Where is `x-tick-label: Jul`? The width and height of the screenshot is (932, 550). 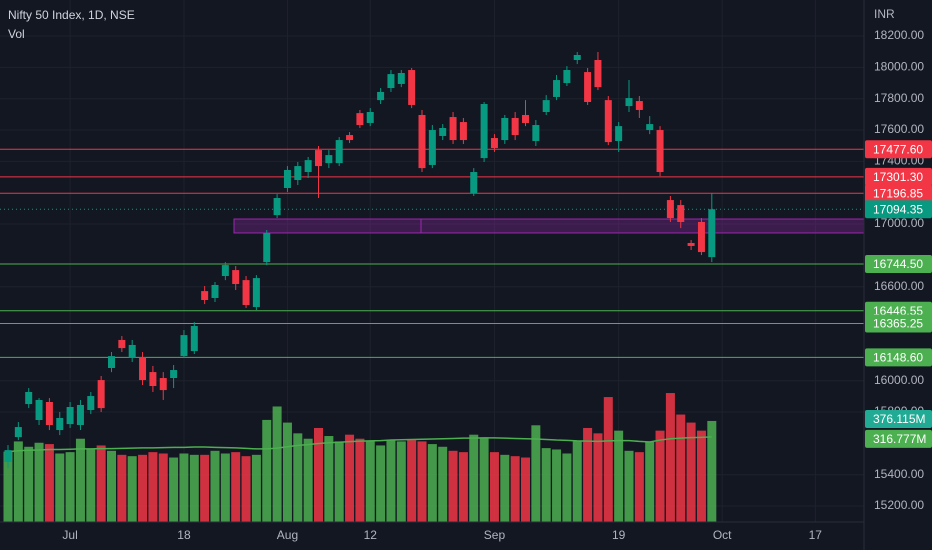 x-tick-label: Jul is located at coordinates (69, 535).